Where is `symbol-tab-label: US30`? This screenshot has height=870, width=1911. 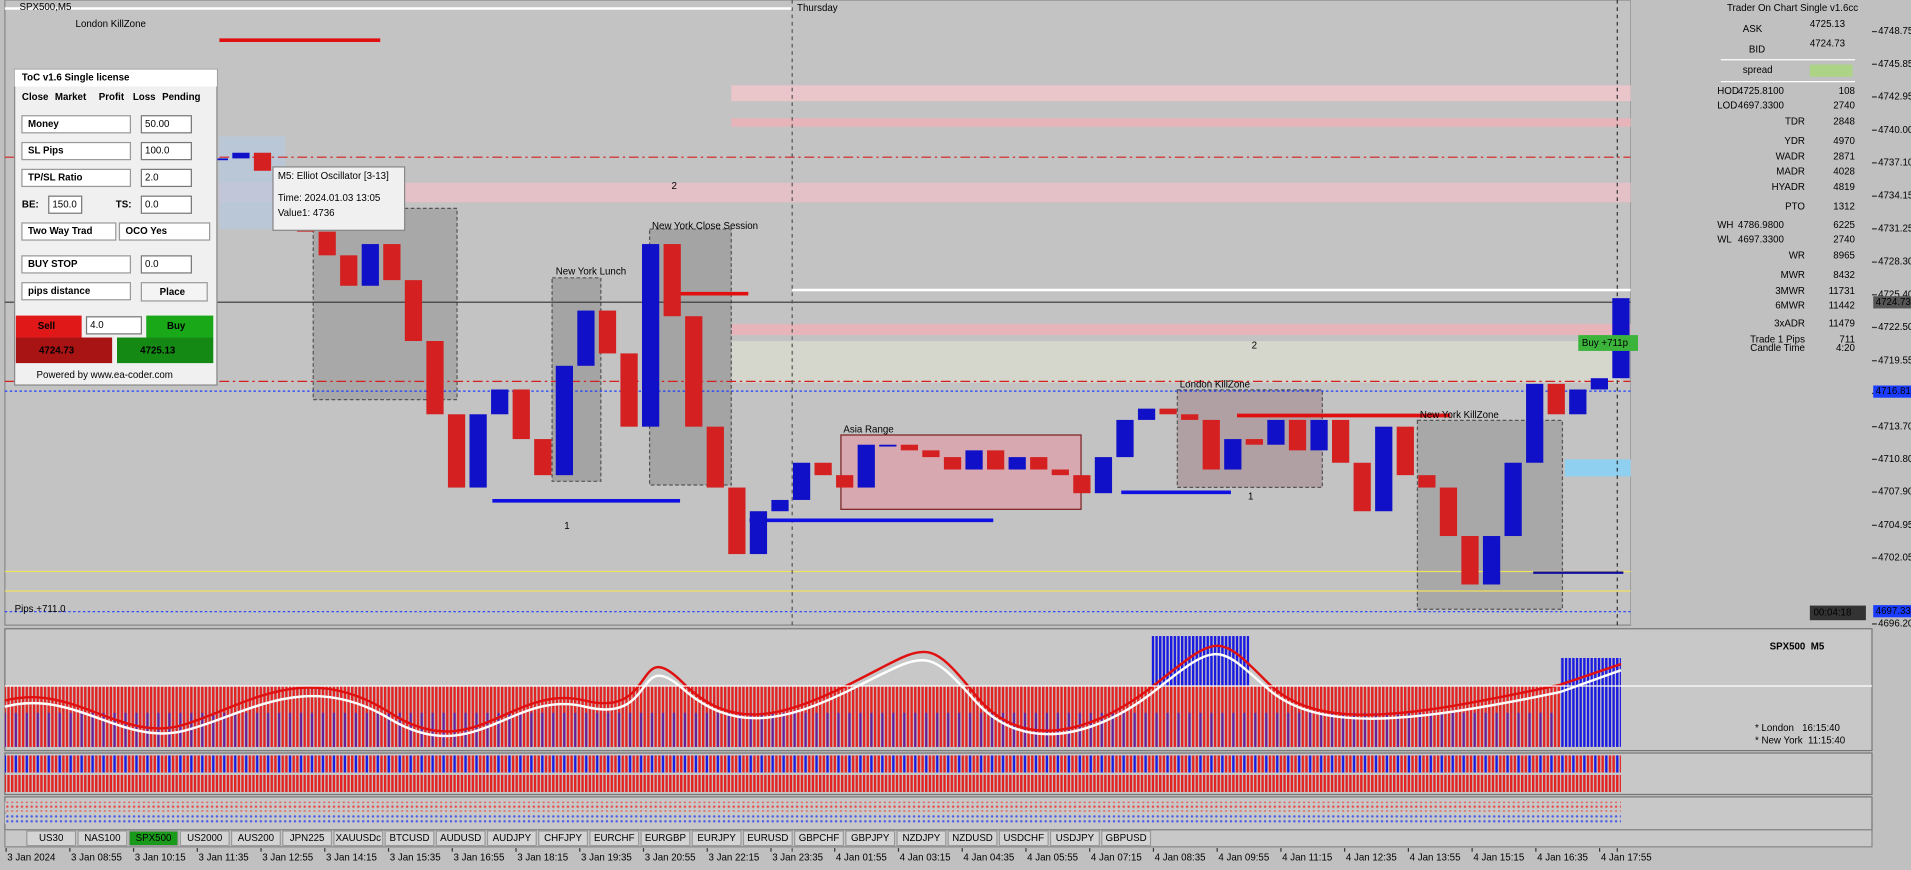
symbol-tab-label: US30 is located at coordinates (51, 838).